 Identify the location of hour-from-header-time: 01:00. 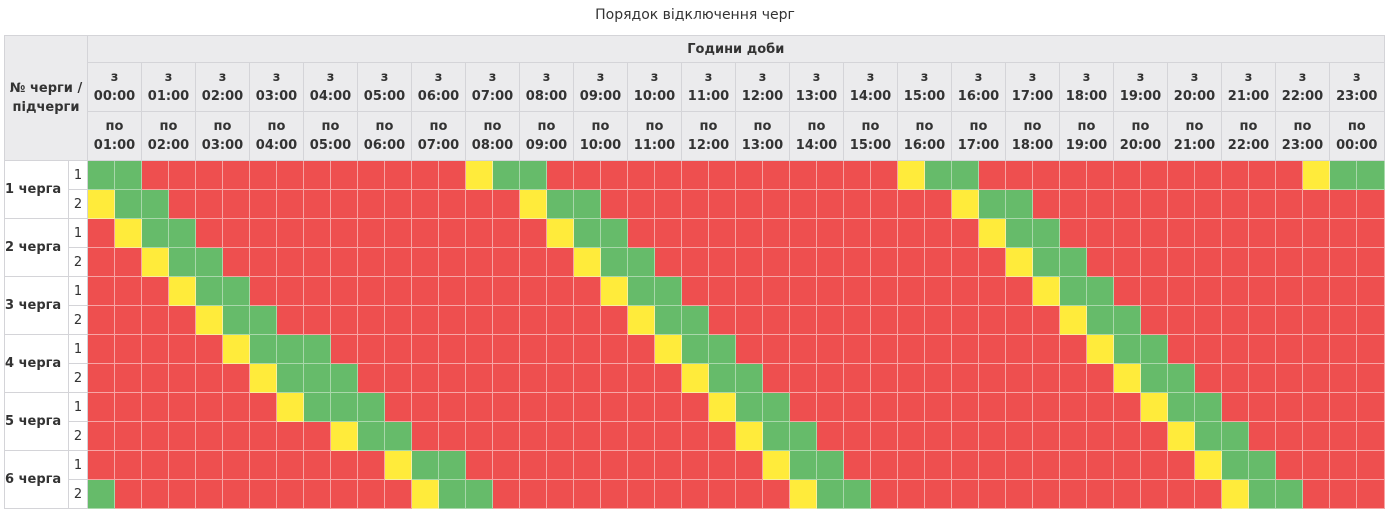
(168, 96).